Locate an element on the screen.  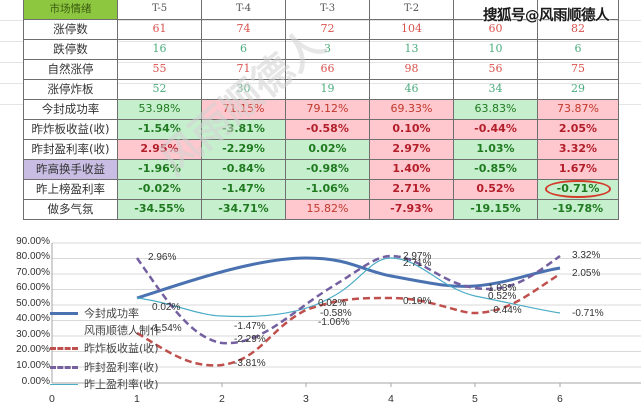
row-label: 涨停数 is located at coordinates (70, 29).